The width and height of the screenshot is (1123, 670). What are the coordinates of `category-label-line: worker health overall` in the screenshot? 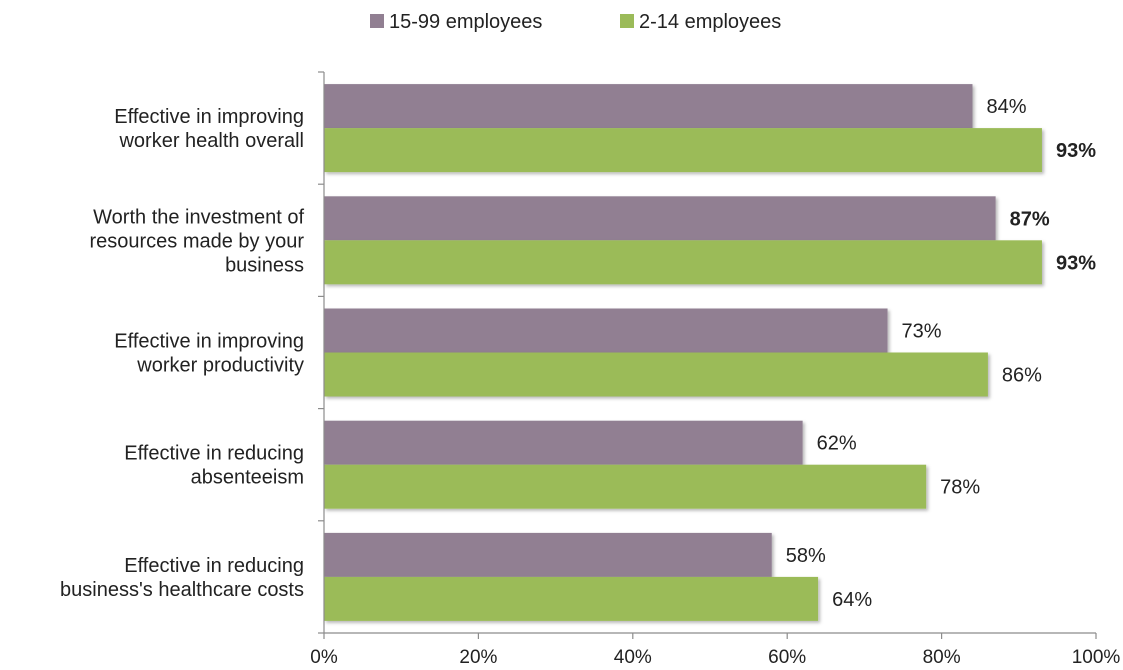 It's located at (211, 141).